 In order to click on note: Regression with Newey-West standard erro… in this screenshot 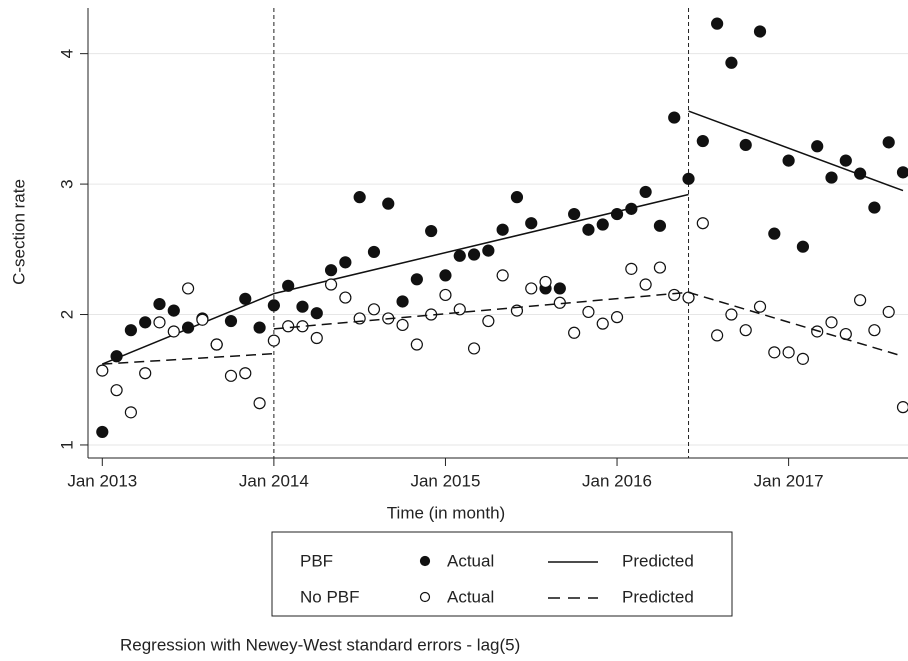, I will do `click(320, 644)`.